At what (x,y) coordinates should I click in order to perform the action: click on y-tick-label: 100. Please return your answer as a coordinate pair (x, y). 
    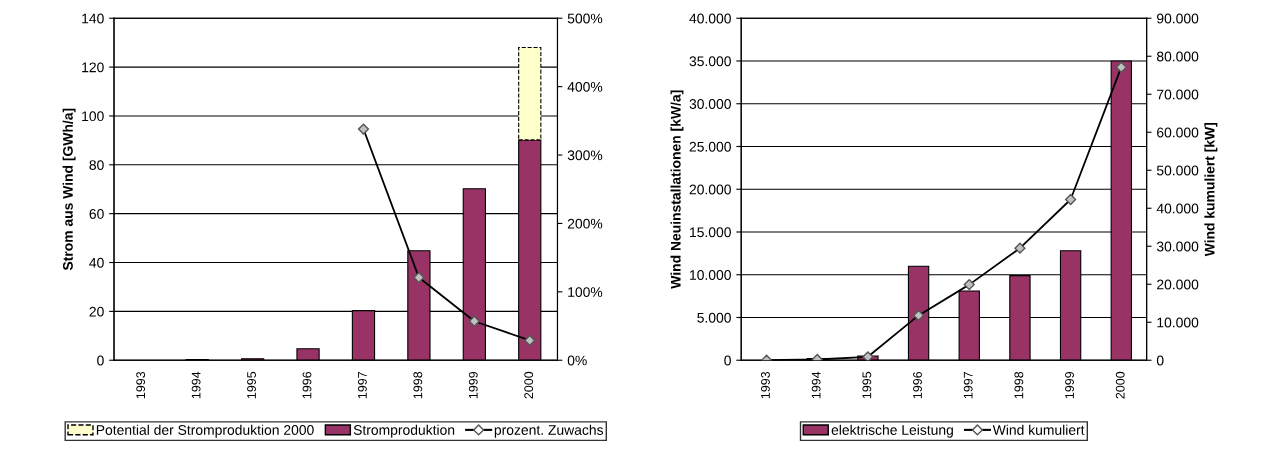
    Looking at the image, I should click on (93, 116).